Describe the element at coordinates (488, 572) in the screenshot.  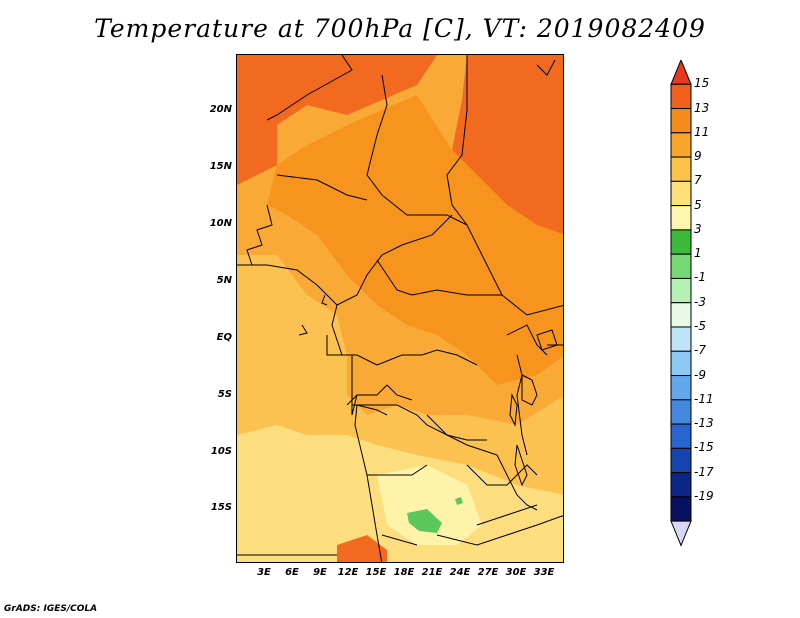
I see `lon-label-27e: 27E` at that location.